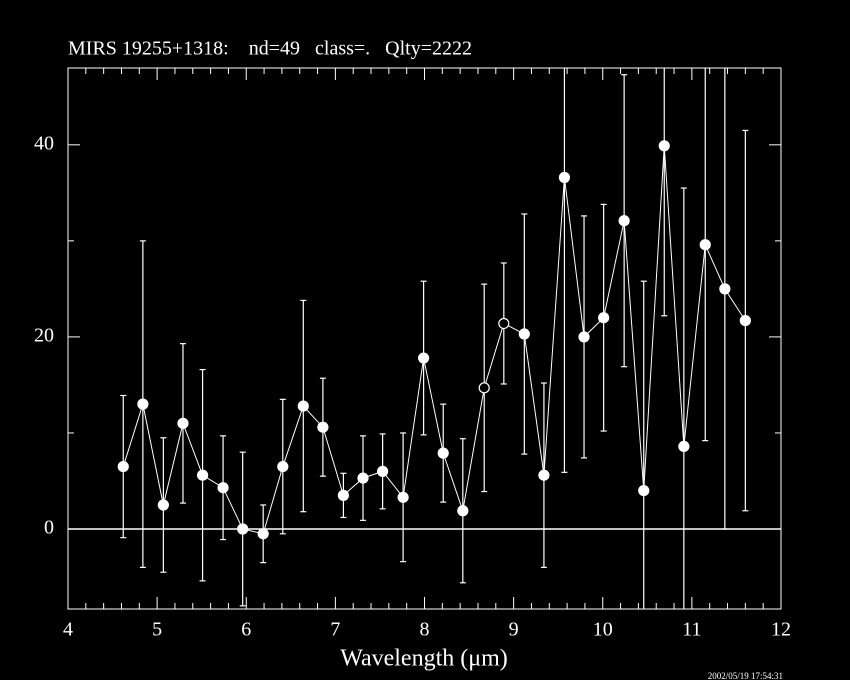 The width and height of the screenshot is (850, 680). Describe the element at coordinates (49, 528) in the screenshot. I see `y-tick-label: 0` at that location.